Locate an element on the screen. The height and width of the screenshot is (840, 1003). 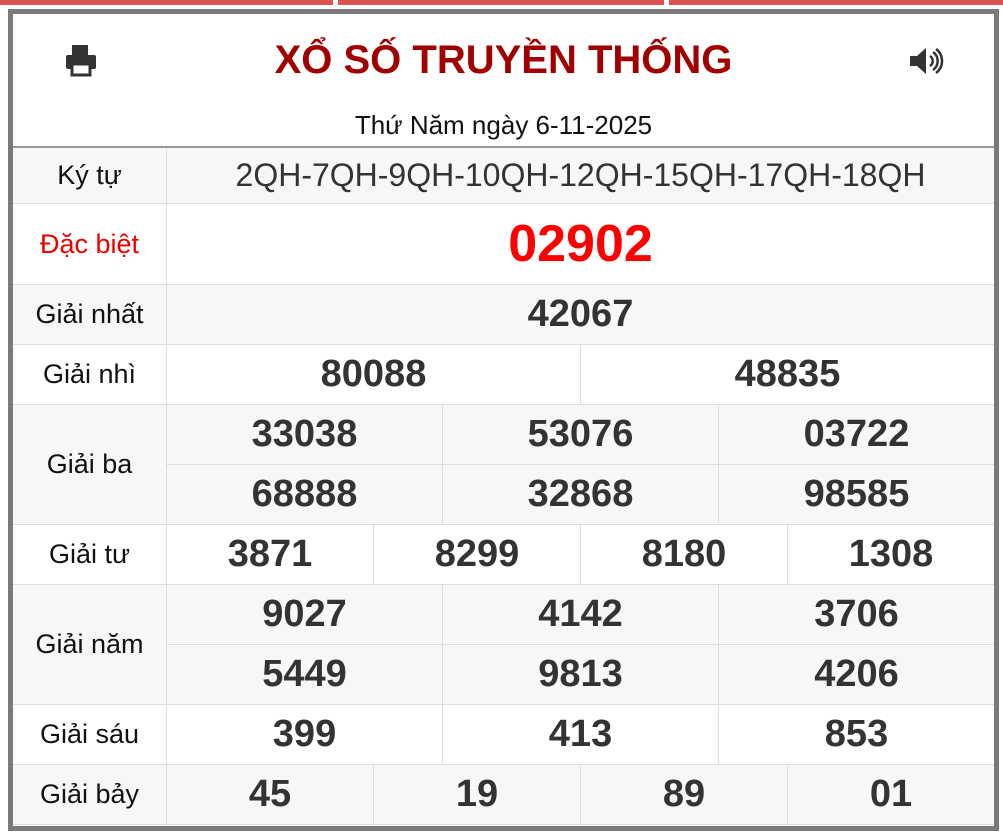
prize-subrow: 80088 48835 is located at coordinates (580, 374).